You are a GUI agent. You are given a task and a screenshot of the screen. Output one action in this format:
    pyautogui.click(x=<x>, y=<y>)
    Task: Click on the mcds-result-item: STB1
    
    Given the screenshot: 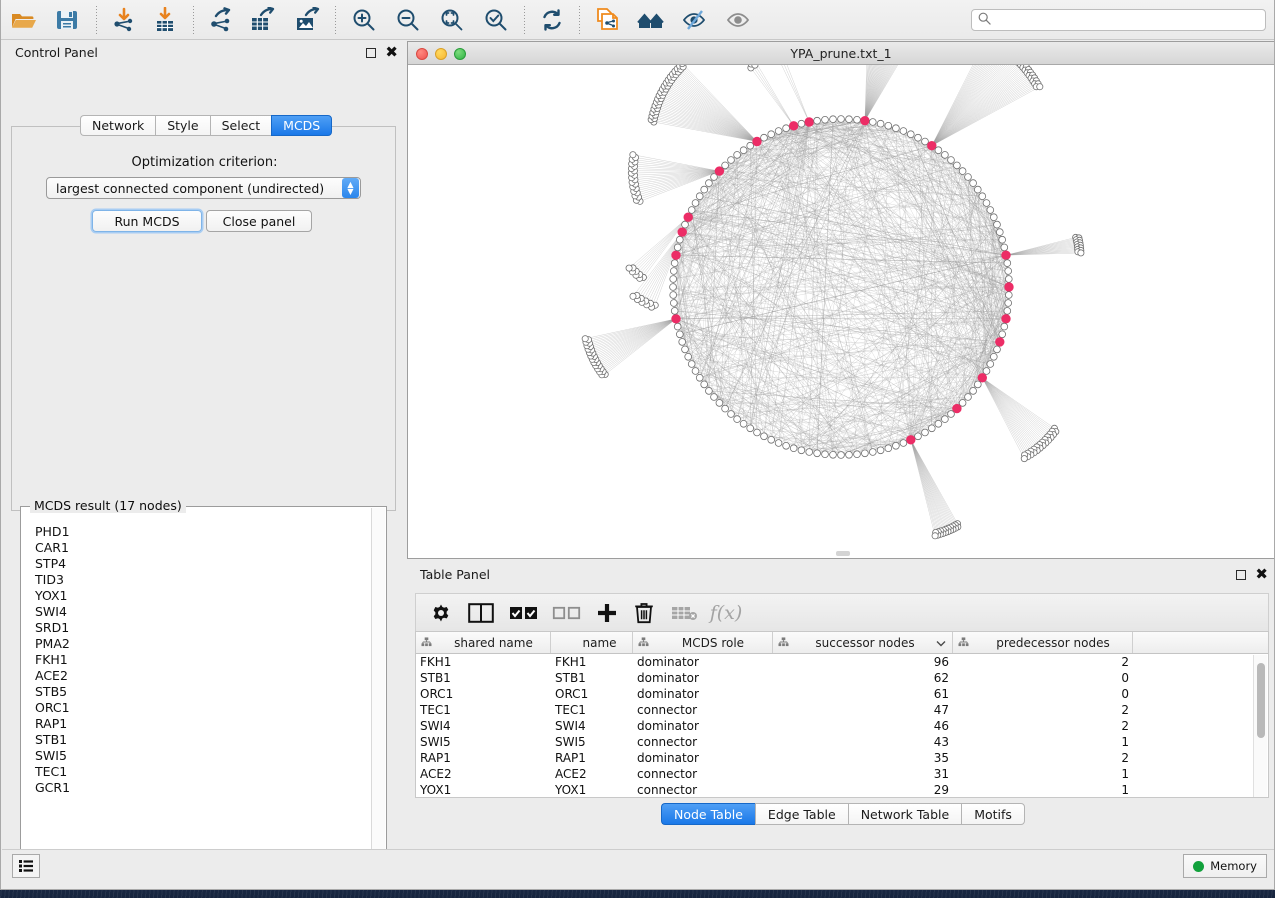 What is the action you would take?
    pyautogui.click(x=51, y=739)
    